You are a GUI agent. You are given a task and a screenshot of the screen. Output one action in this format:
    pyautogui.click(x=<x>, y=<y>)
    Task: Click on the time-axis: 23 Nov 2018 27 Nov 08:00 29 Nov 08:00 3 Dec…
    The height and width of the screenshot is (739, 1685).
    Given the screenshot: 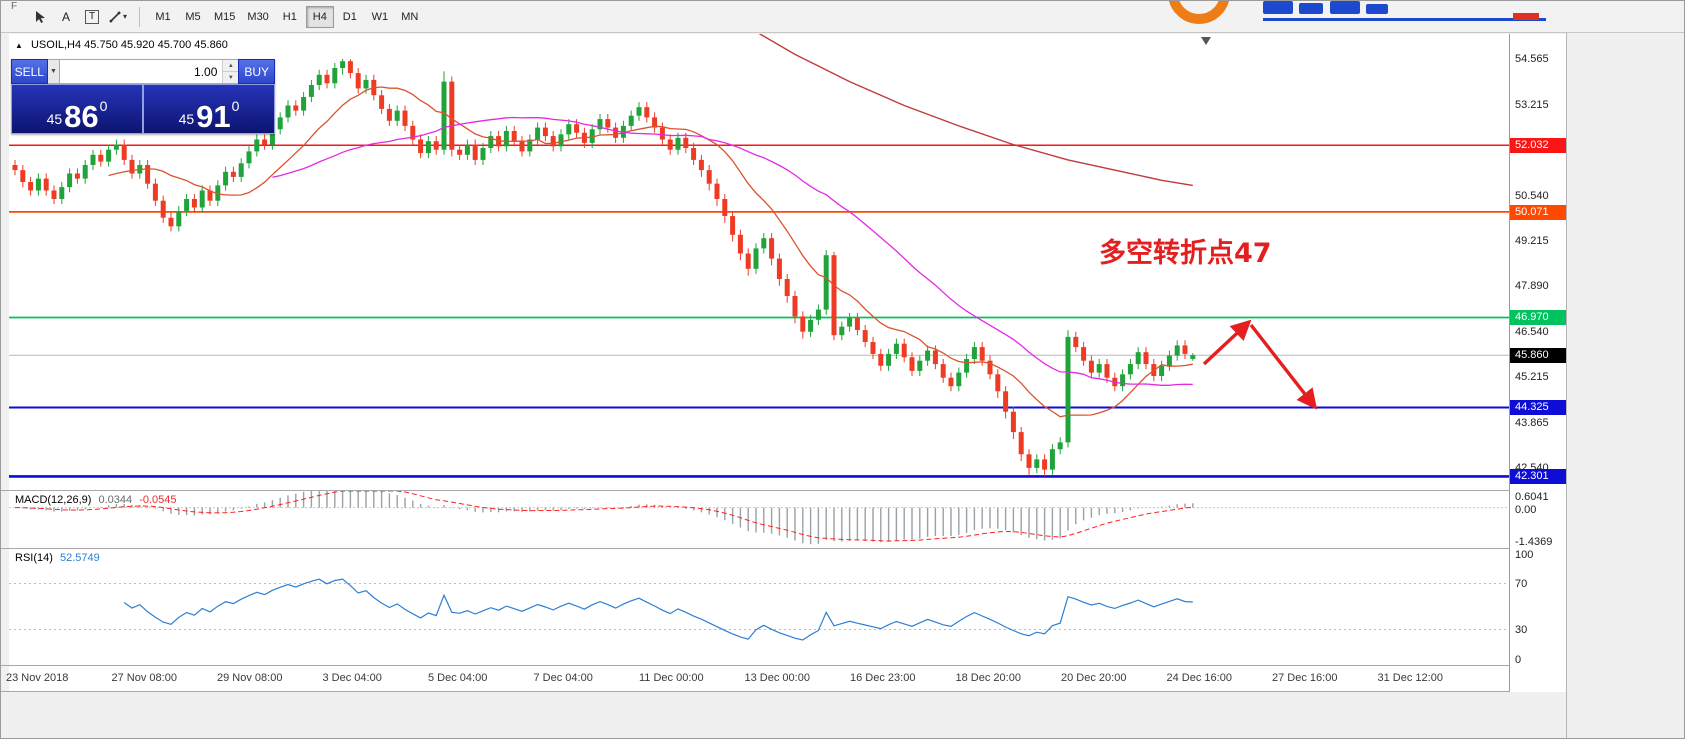 What is the action you would take?
    pyautogui.click(x=783, y=678)
    